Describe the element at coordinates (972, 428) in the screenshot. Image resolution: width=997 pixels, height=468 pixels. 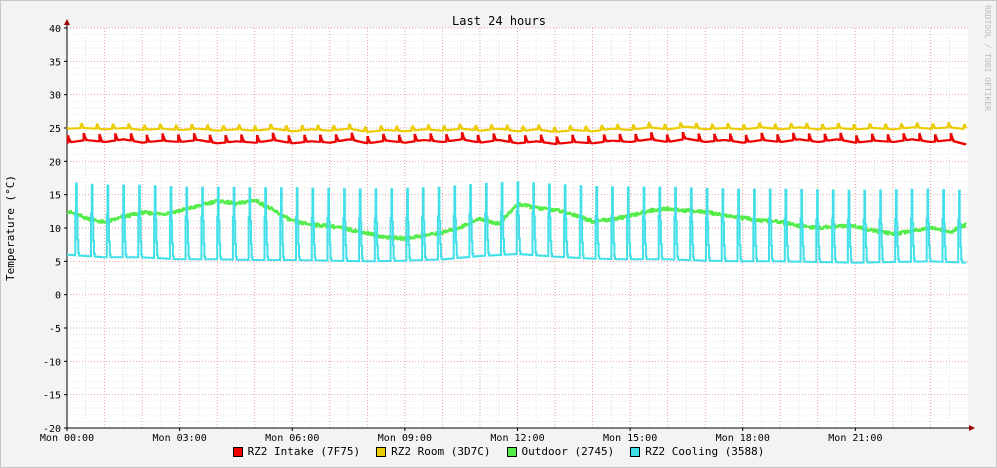
I see `x-axis-arrow` at that location.